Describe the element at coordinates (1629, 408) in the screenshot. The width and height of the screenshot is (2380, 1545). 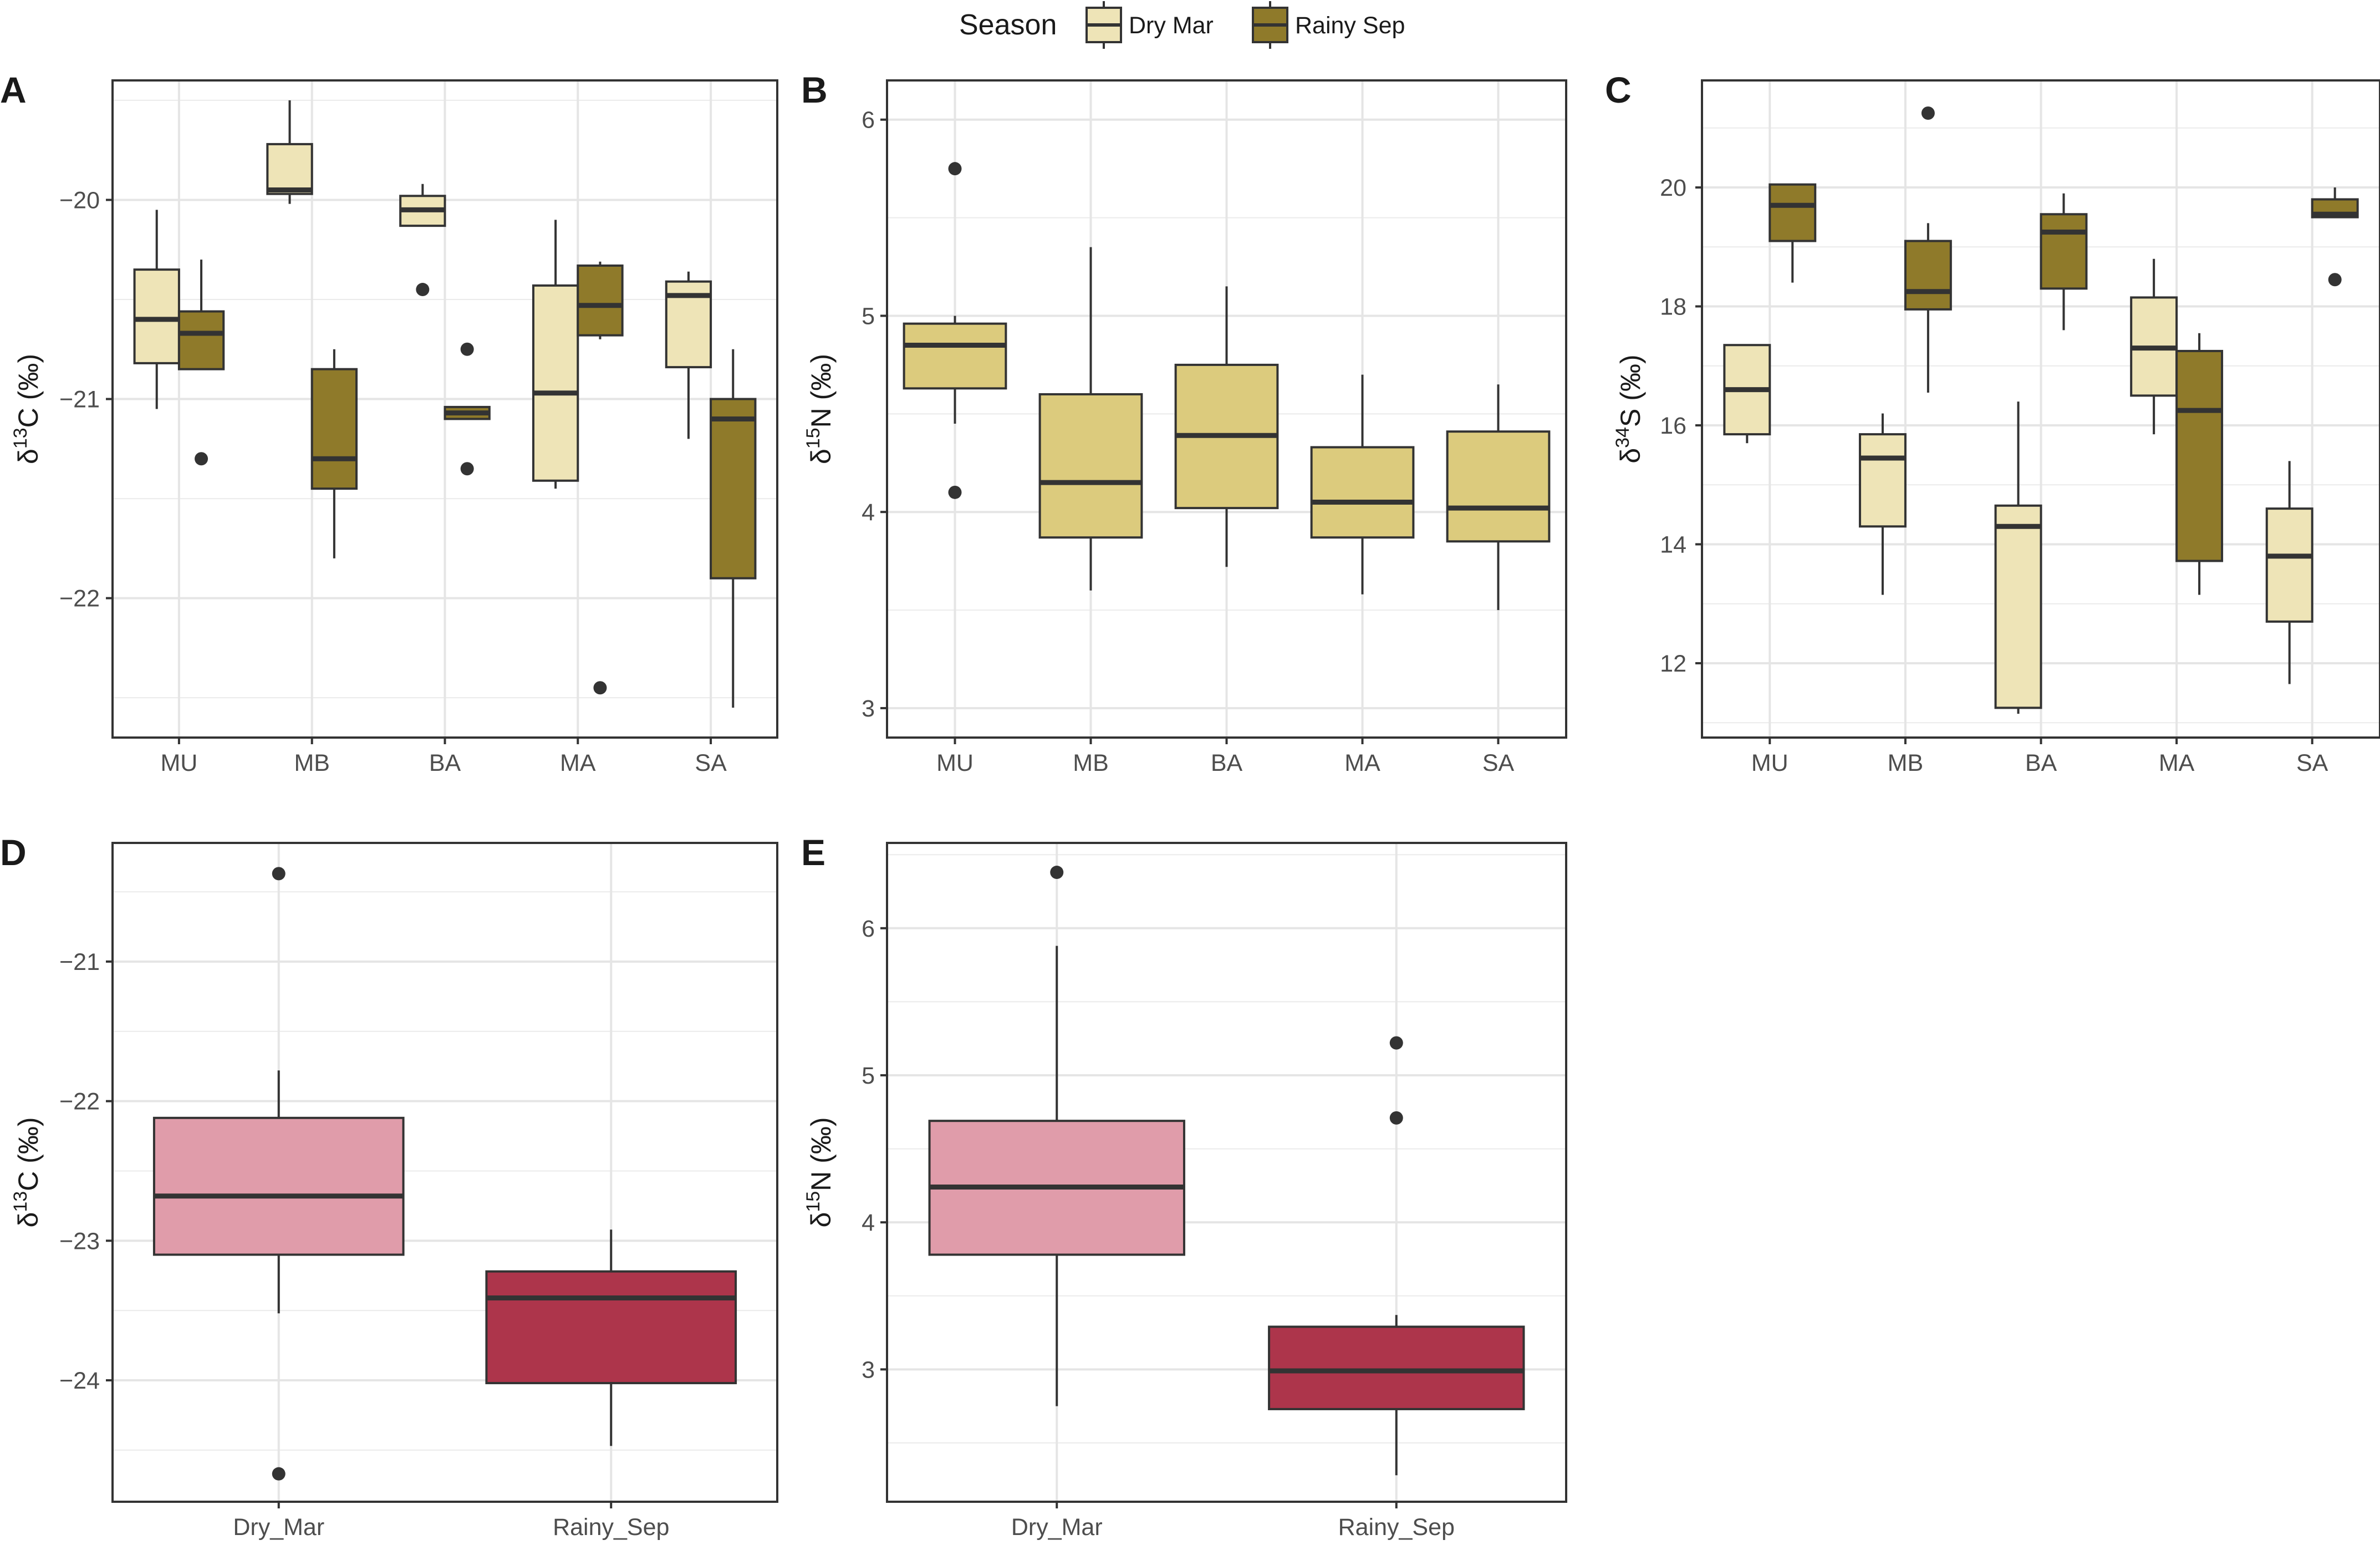
I see `y-axis-title: δ34S (‰)` at that location.